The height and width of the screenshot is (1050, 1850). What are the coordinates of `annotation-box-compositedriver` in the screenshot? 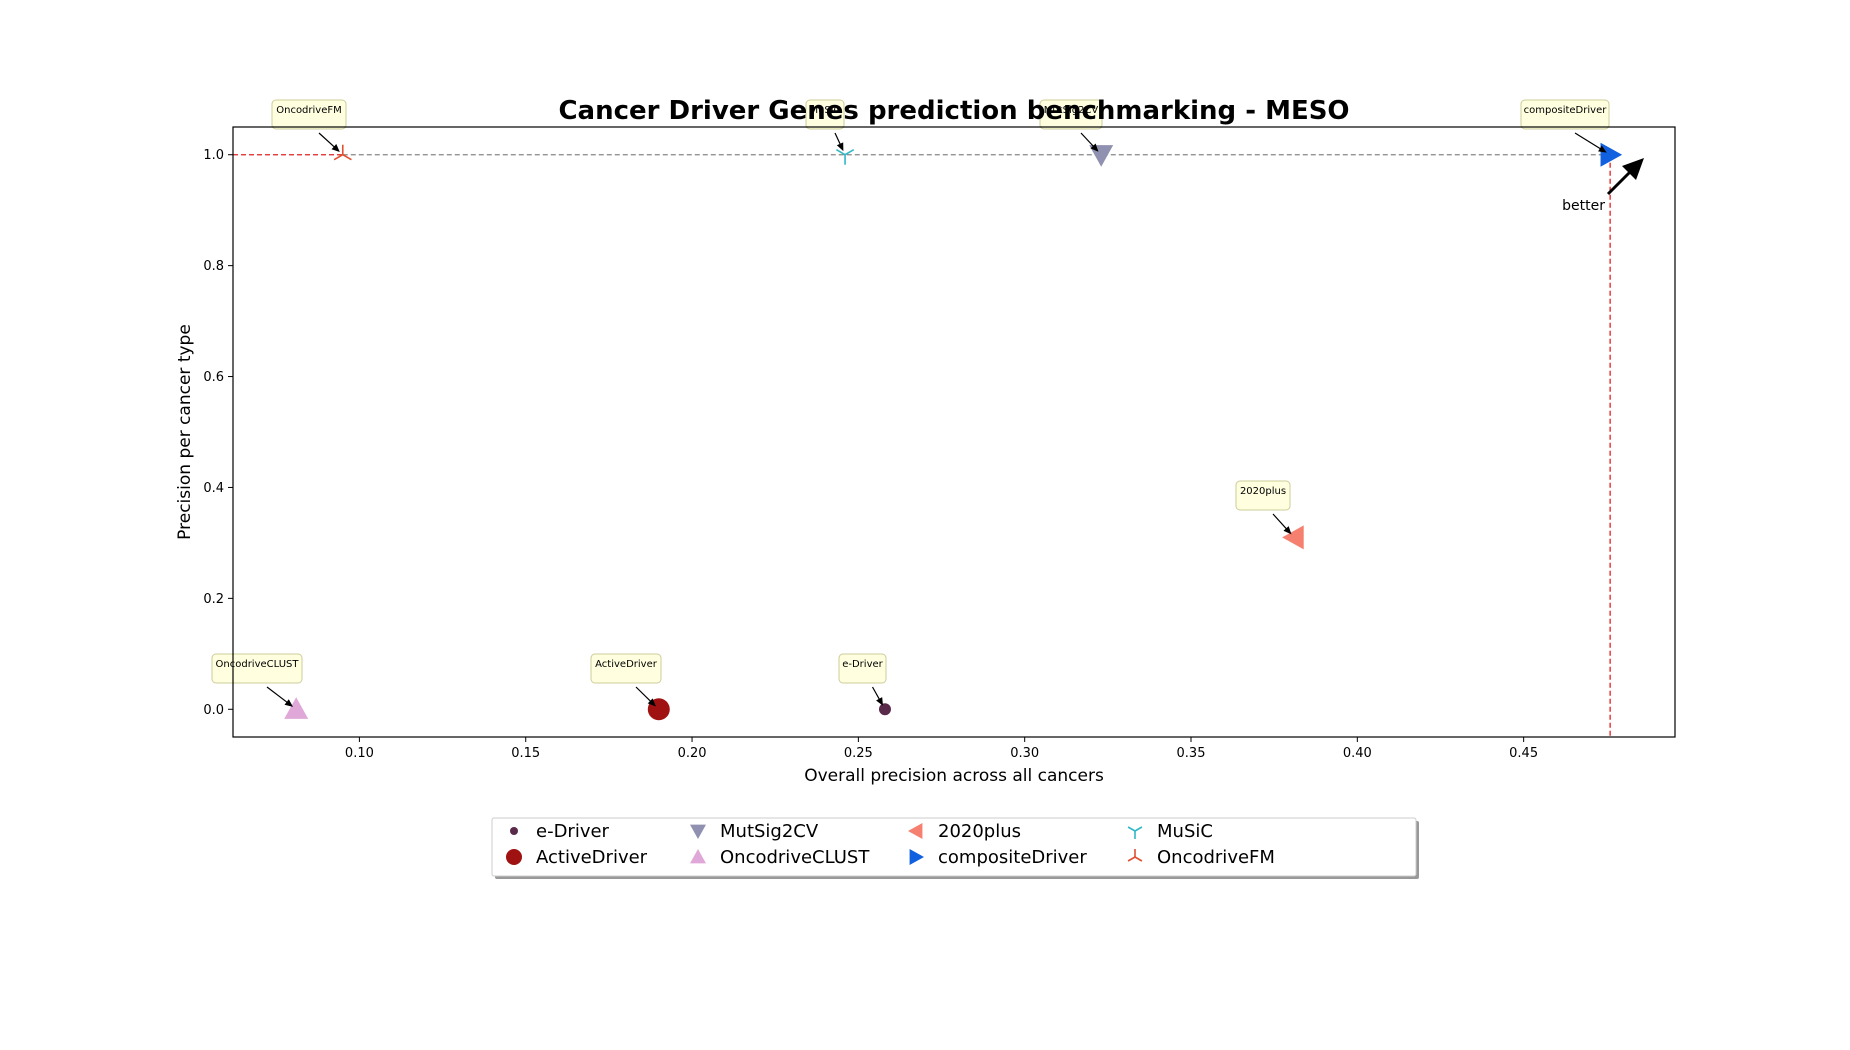 It's located at (1565, 114).